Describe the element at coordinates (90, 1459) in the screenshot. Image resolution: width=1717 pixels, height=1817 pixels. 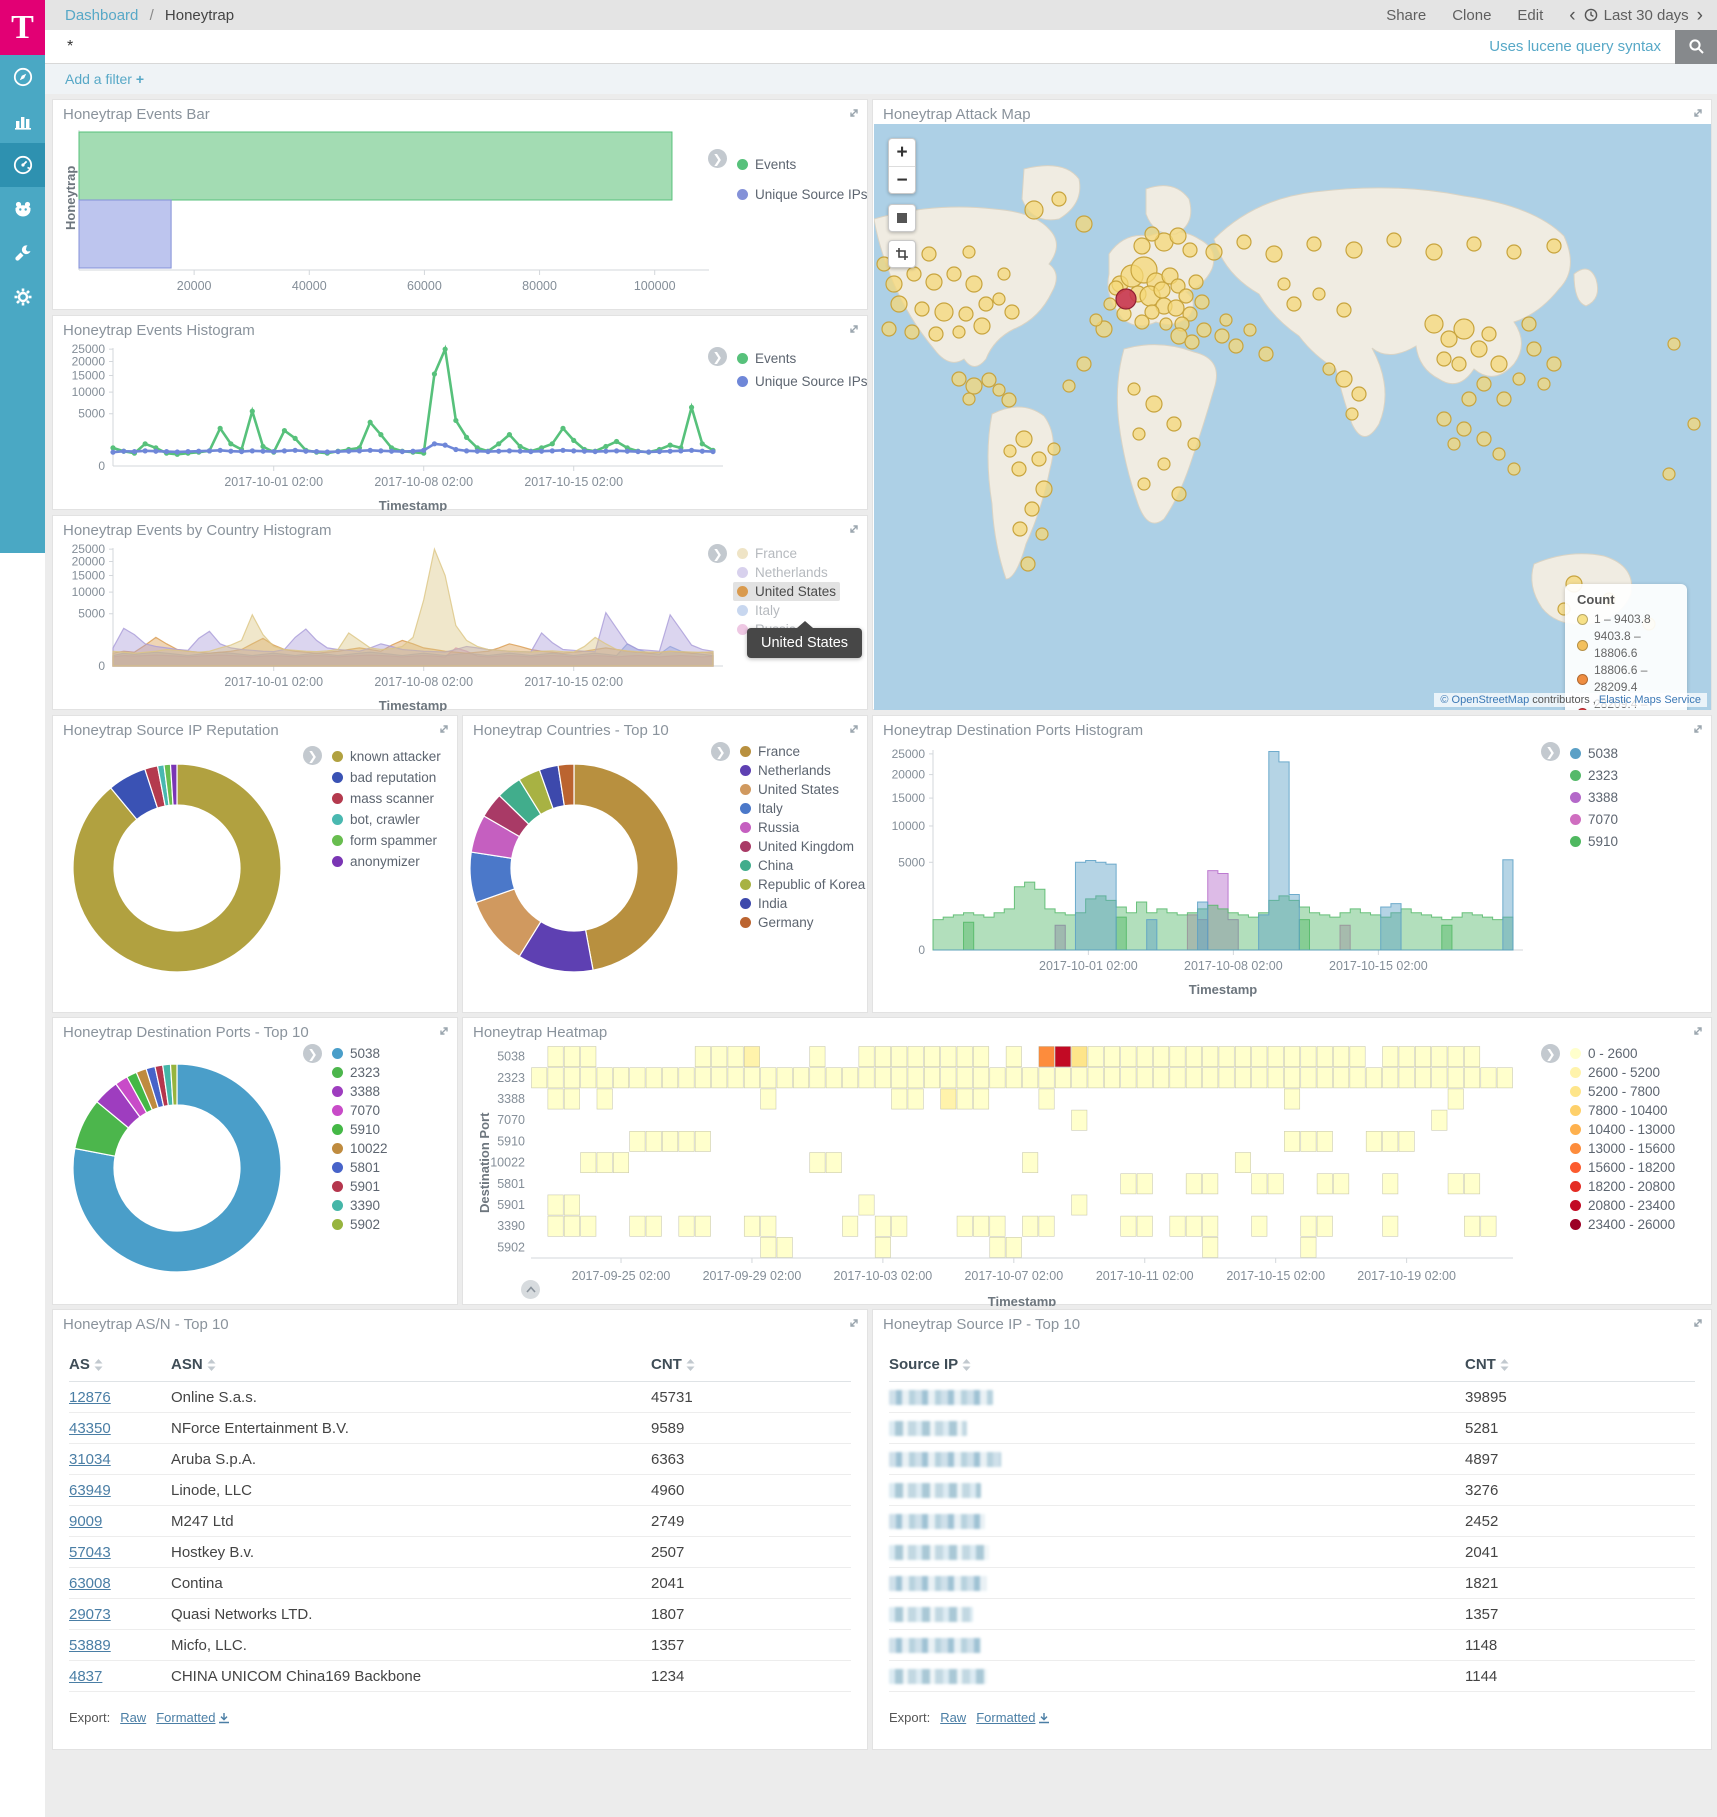
I see `as-number-link: 31034` at that location.